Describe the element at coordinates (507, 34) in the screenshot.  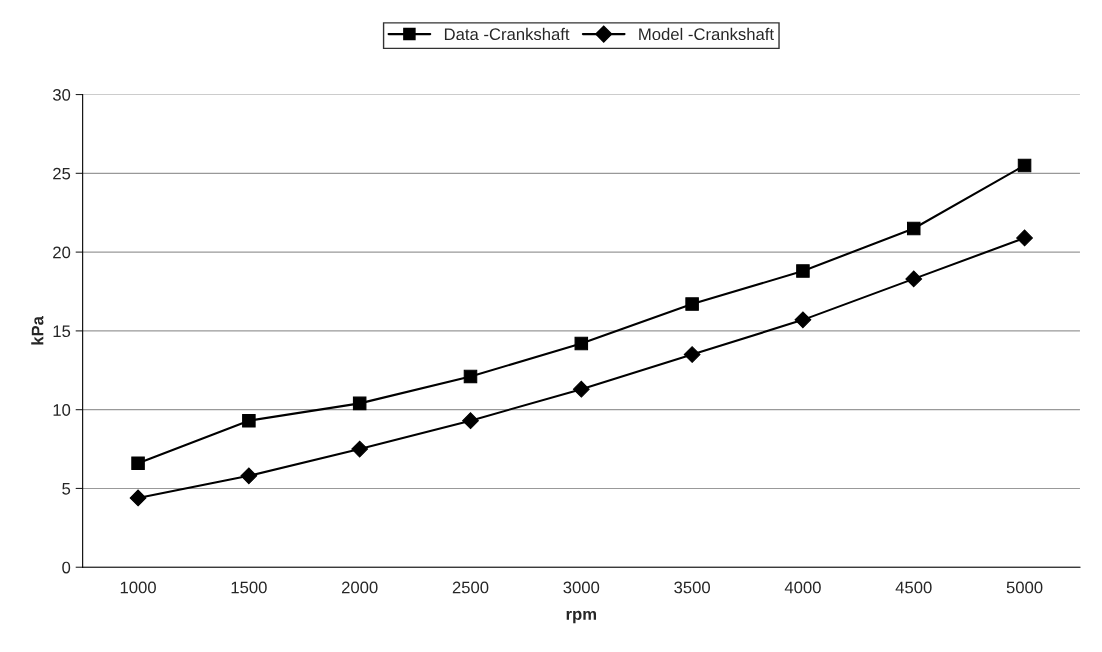
I see `legend-label: Data -Crankshaft` at that location.